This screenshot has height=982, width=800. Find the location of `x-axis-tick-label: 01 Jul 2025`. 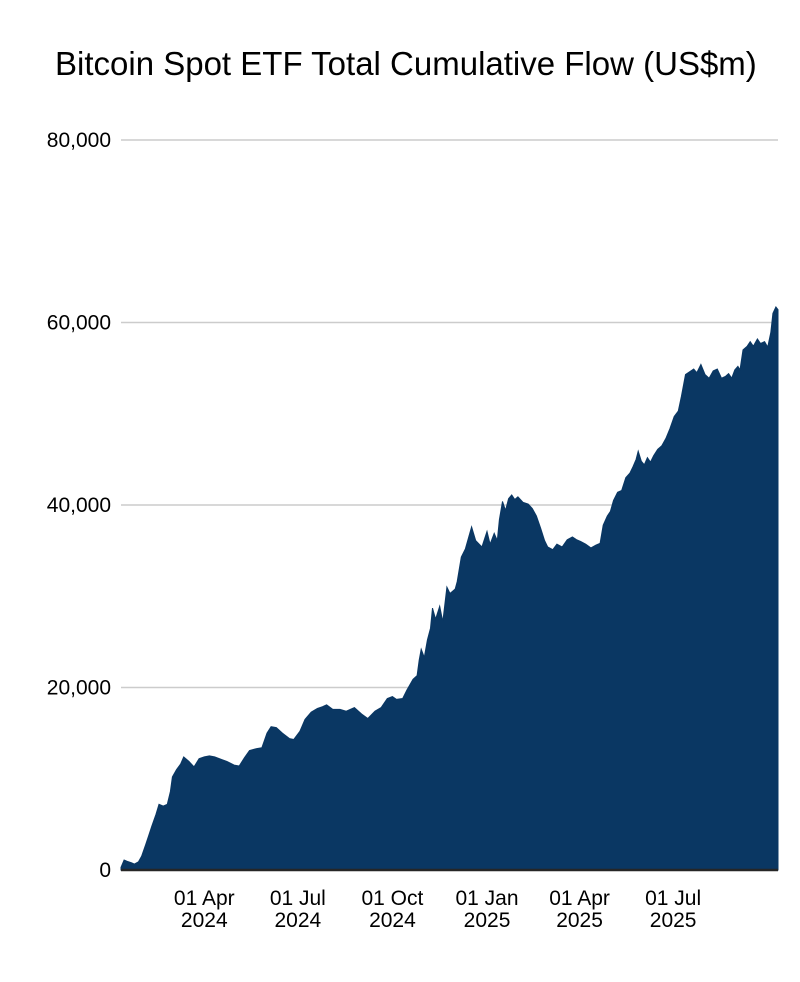

x-axis-tick-label: 01 Jul 2025 is located at coordinates (673, 909).